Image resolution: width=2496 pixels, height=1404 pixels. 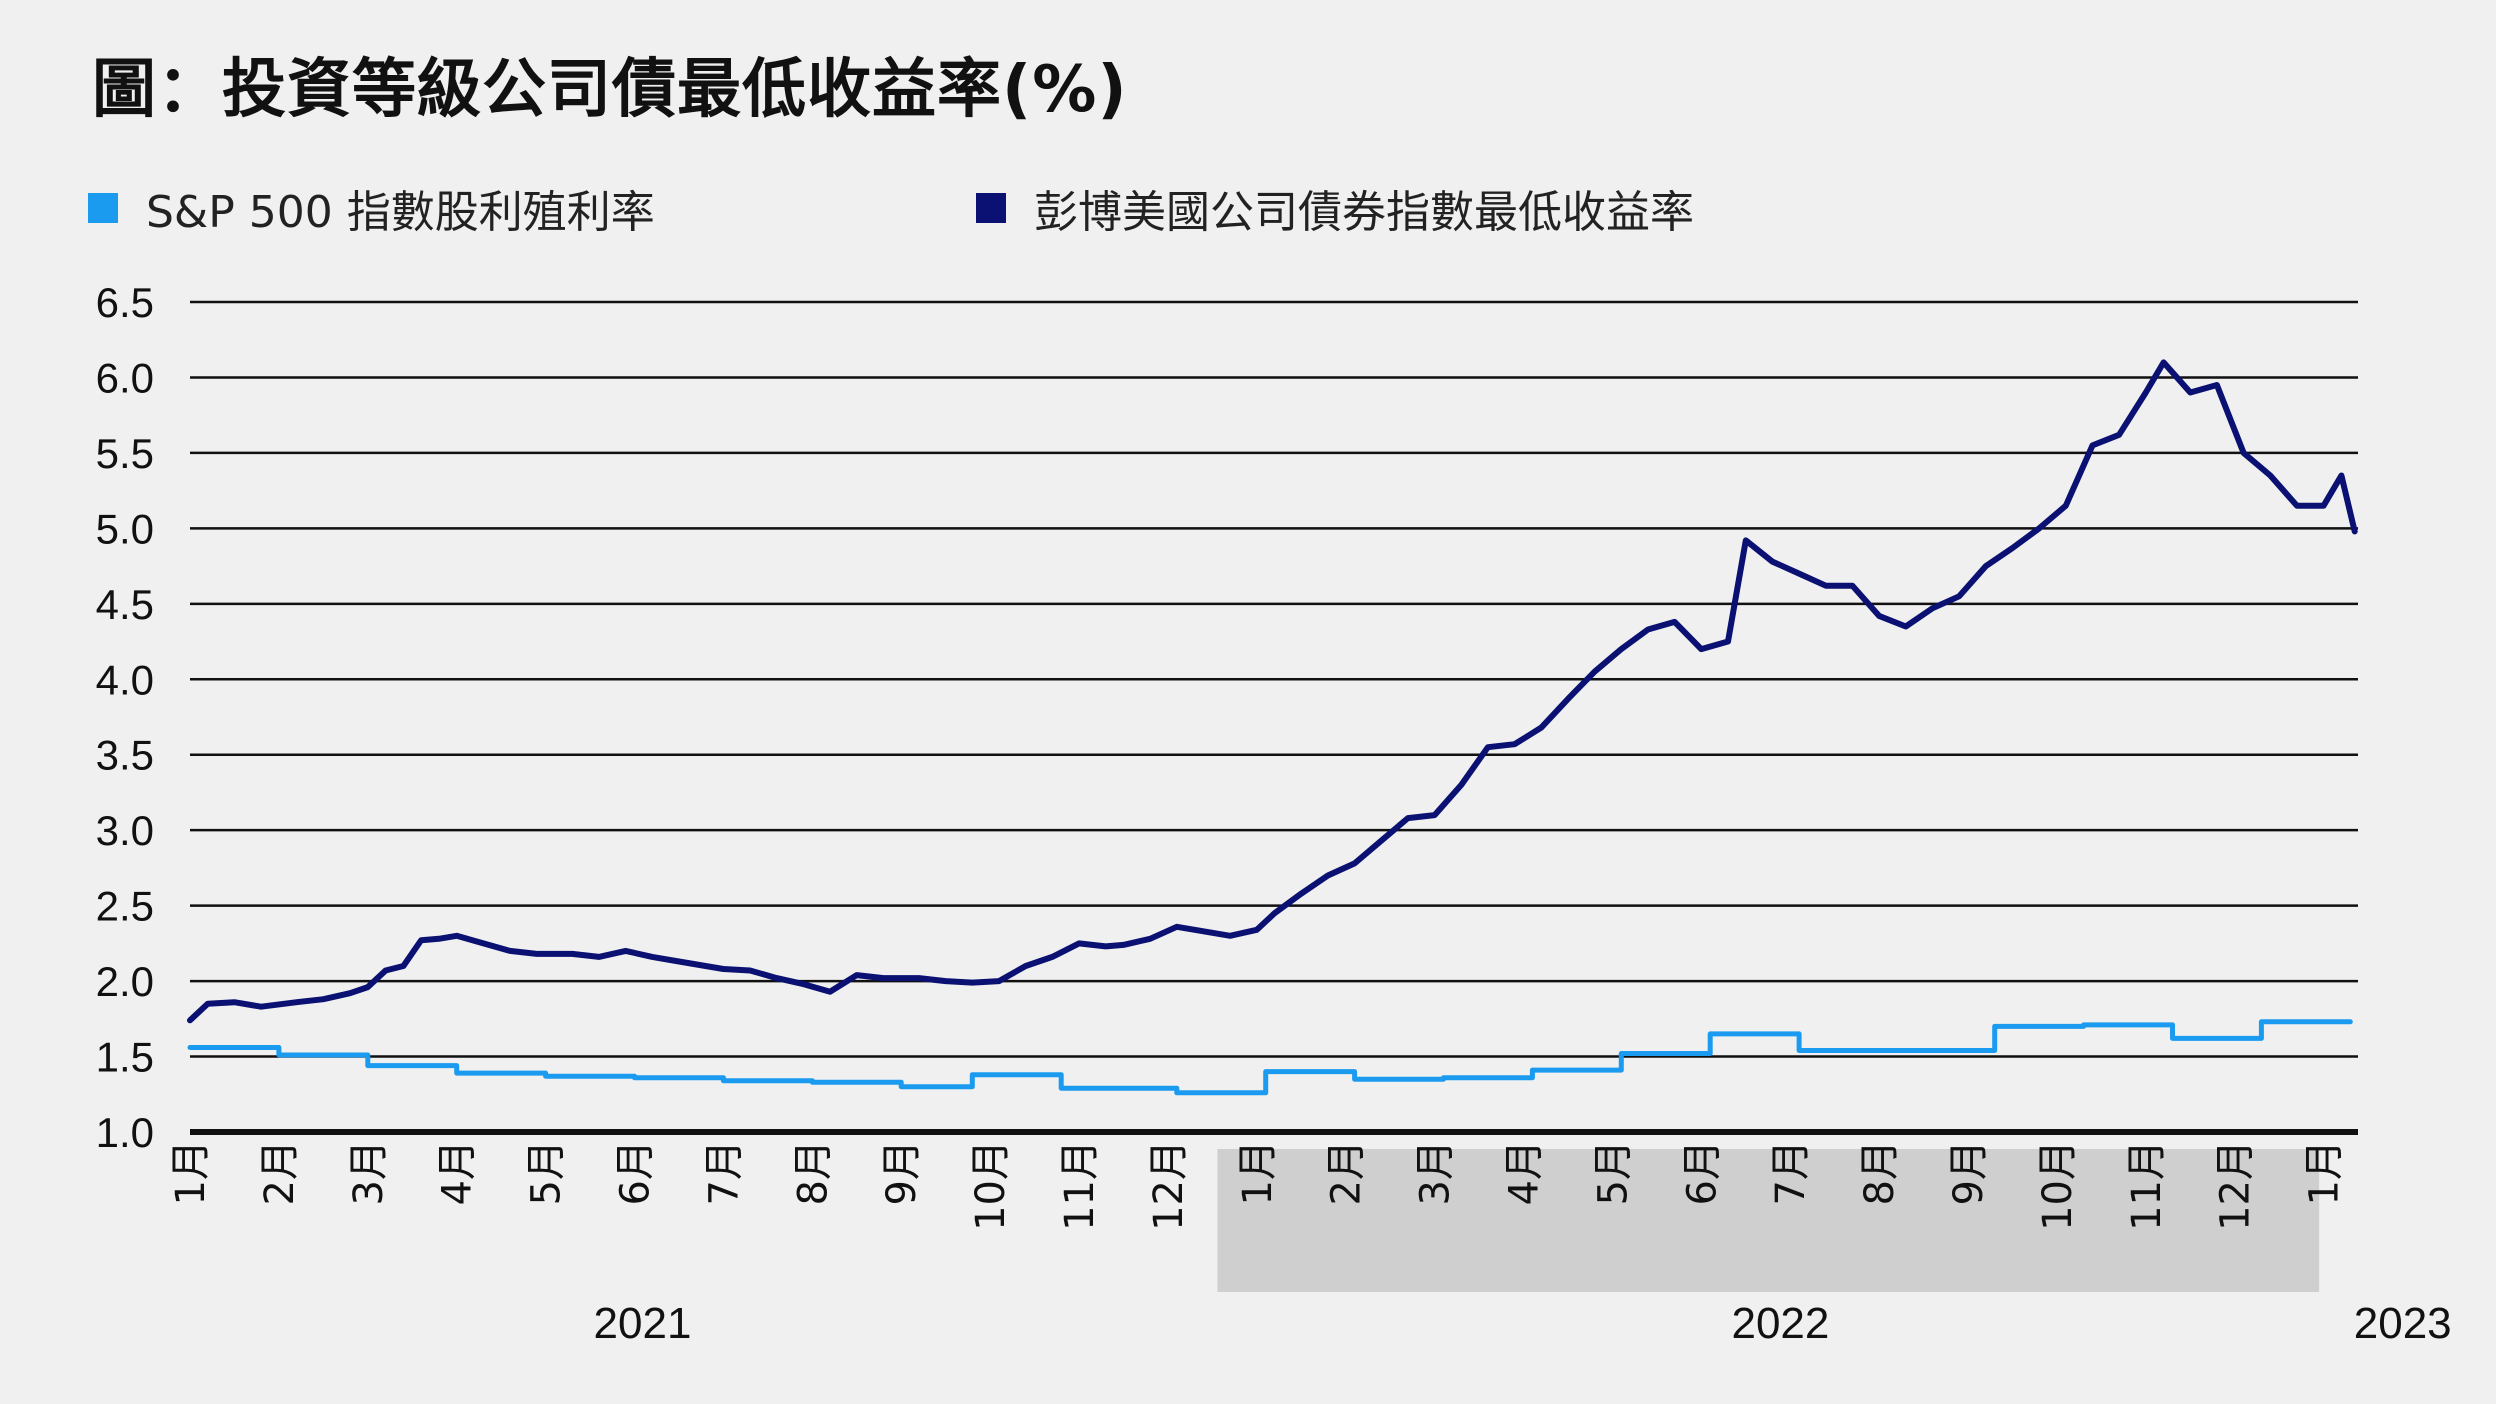 What do you see at coordinates (125, 302) in the screenshot?
I see `y-tick-label: 6.5` at bounding box center [125, 302].